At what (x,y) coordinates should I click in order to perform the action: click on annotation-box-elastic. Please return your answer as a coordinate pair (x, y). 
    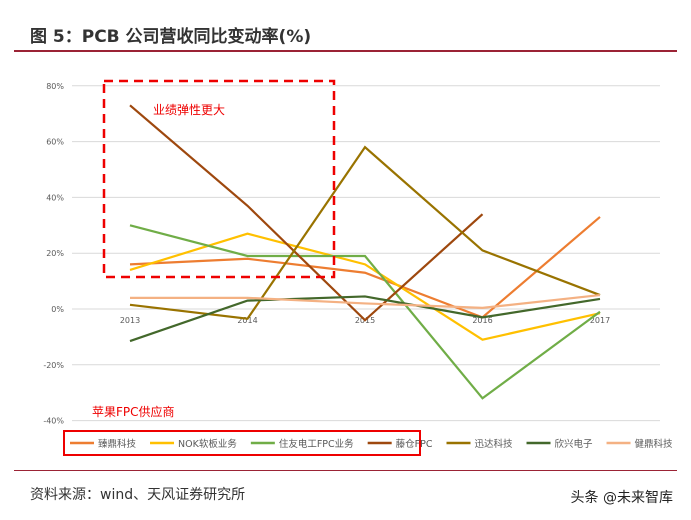
    Looking at the image, I should click on (219, 179).